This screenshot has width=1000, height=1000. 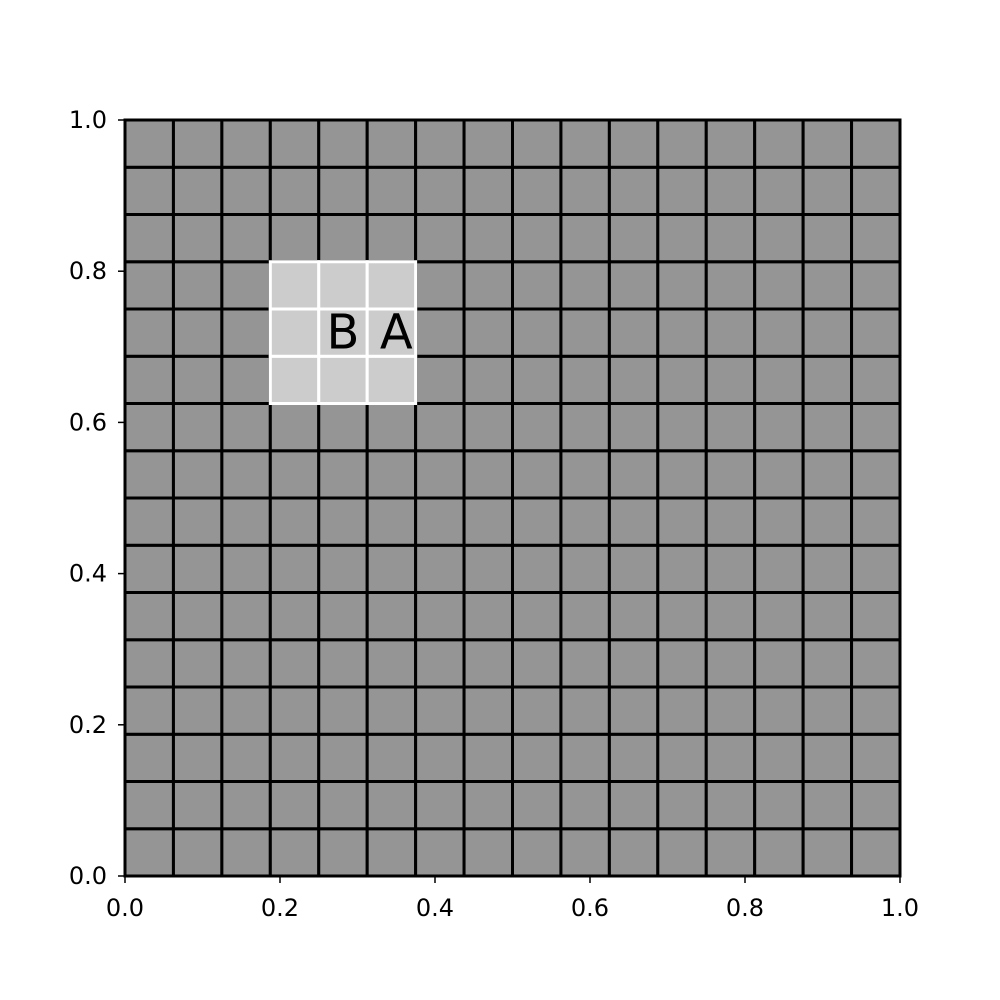 What do you see at coordinates (900, 908) in the screenshot?
I see `x-tick-label: 1.0` at bounding box center [900, 908].